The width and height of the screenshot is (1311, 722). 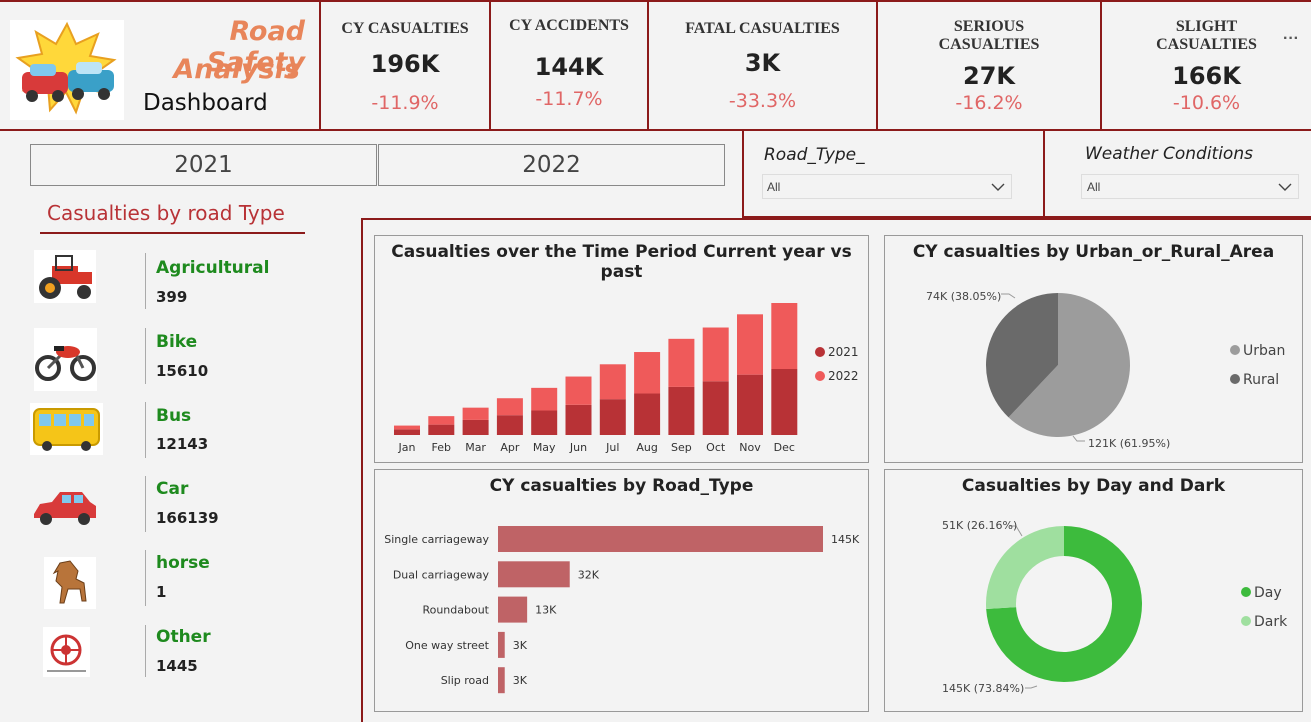 What do you see at coordinates (475, 447) in the screenshot?
I see `x-tick-label: Mar` at bounding box center [475, 447].